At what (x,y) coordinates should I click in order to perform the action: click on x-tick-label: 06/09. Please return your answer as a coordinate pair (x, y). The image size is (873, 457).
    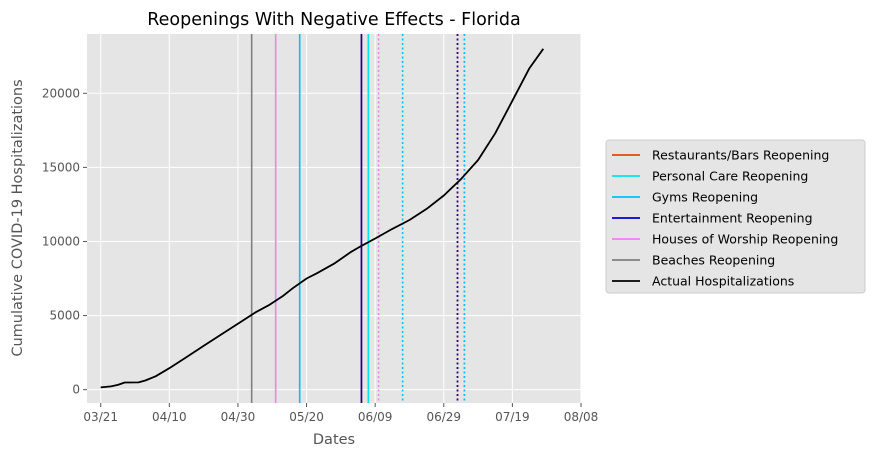
    Looking at the image, I should click on (375, 417).